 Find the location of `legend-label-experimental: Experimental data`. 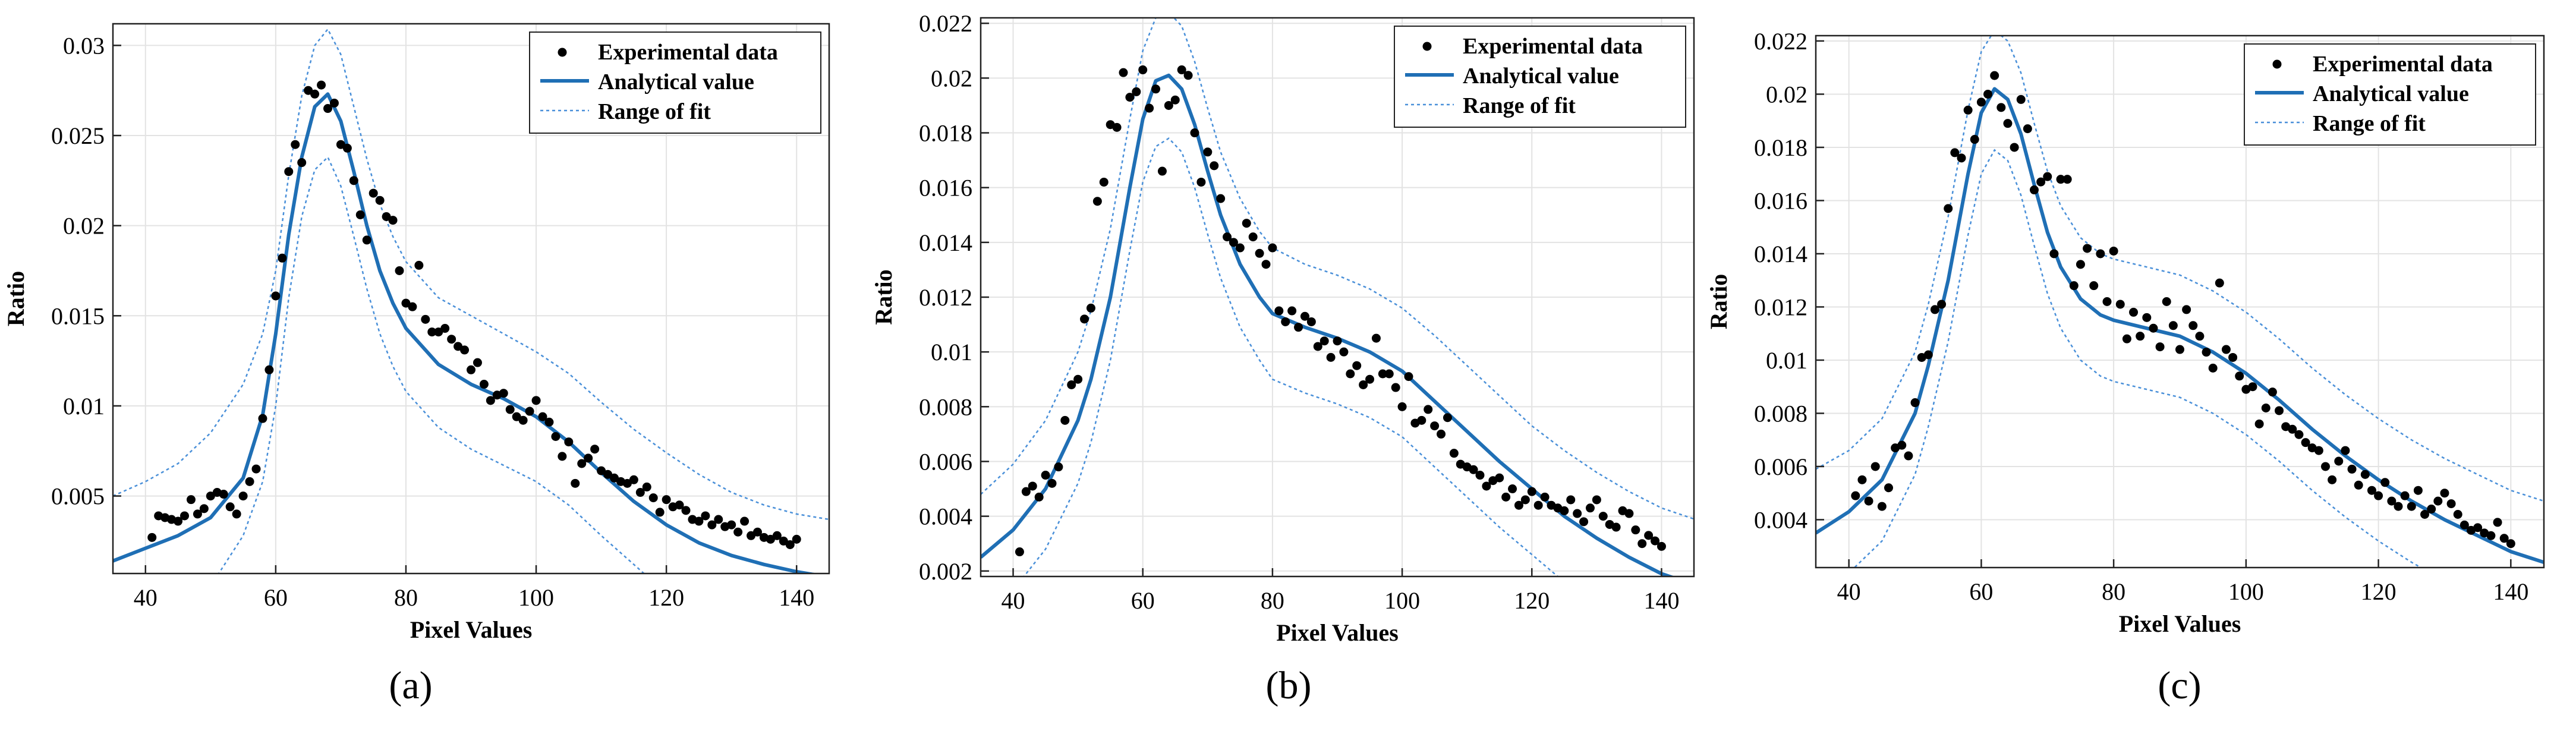

legend-label-experimental: Experimental data is located at coordinates (688, 52).